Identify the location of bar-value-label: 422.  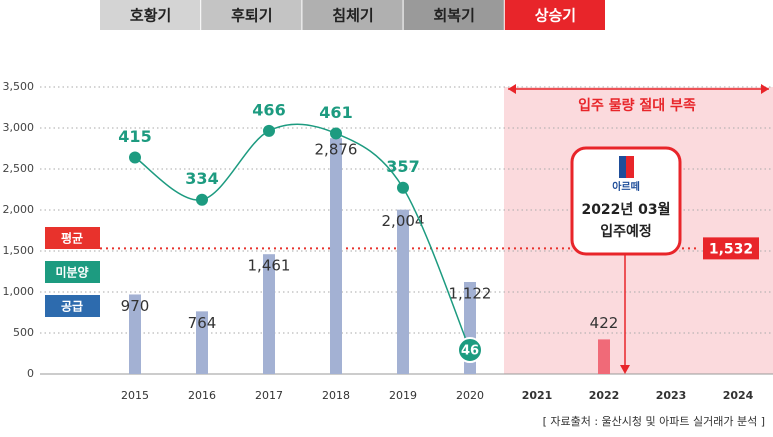
(604, 323).